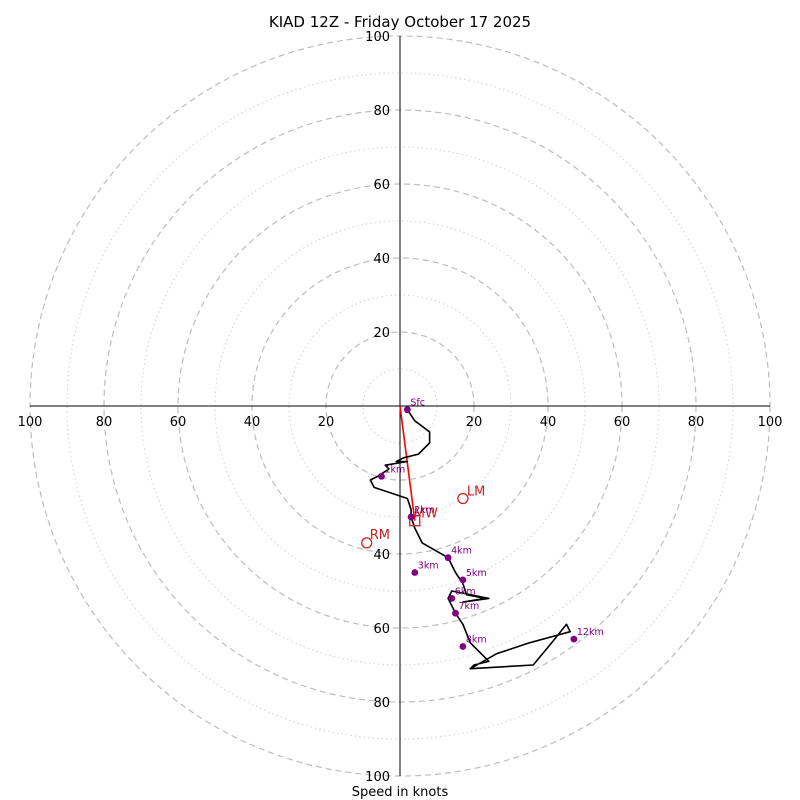  Describe the element at coordinates (381, 476) in the screenshot. I see `height-marker-1km` at that location.